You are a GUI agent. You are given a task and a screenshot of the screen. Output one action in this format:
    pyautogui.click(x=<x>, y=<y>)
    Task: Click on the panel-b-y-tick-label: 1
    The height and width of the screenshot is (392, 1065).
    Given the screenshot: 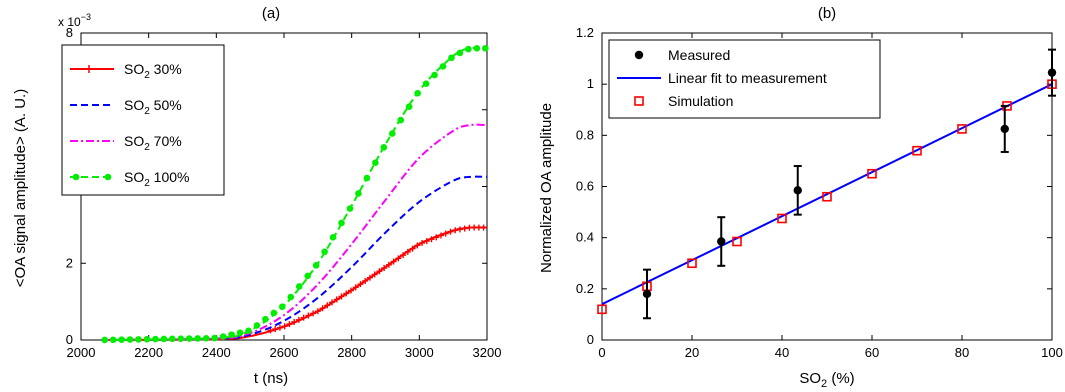 What is the action you would take?
    pyautogui.click(x=590, y=83)
    